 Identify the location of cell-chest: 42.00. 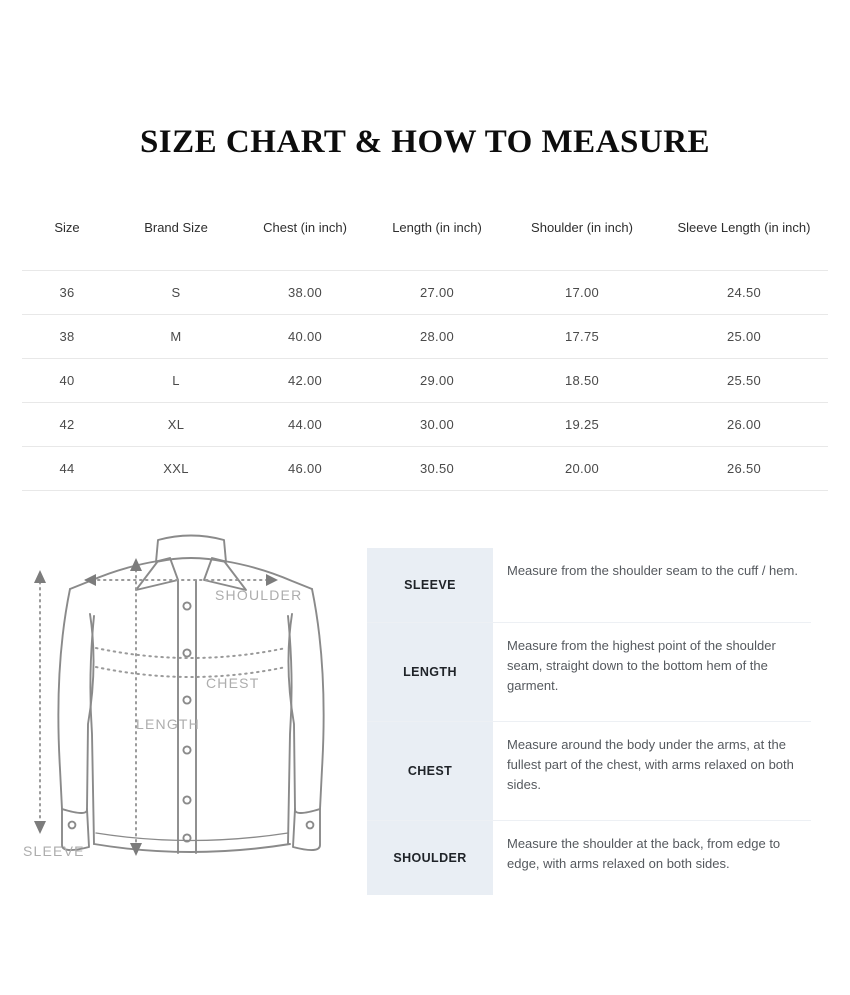
(305, 380).